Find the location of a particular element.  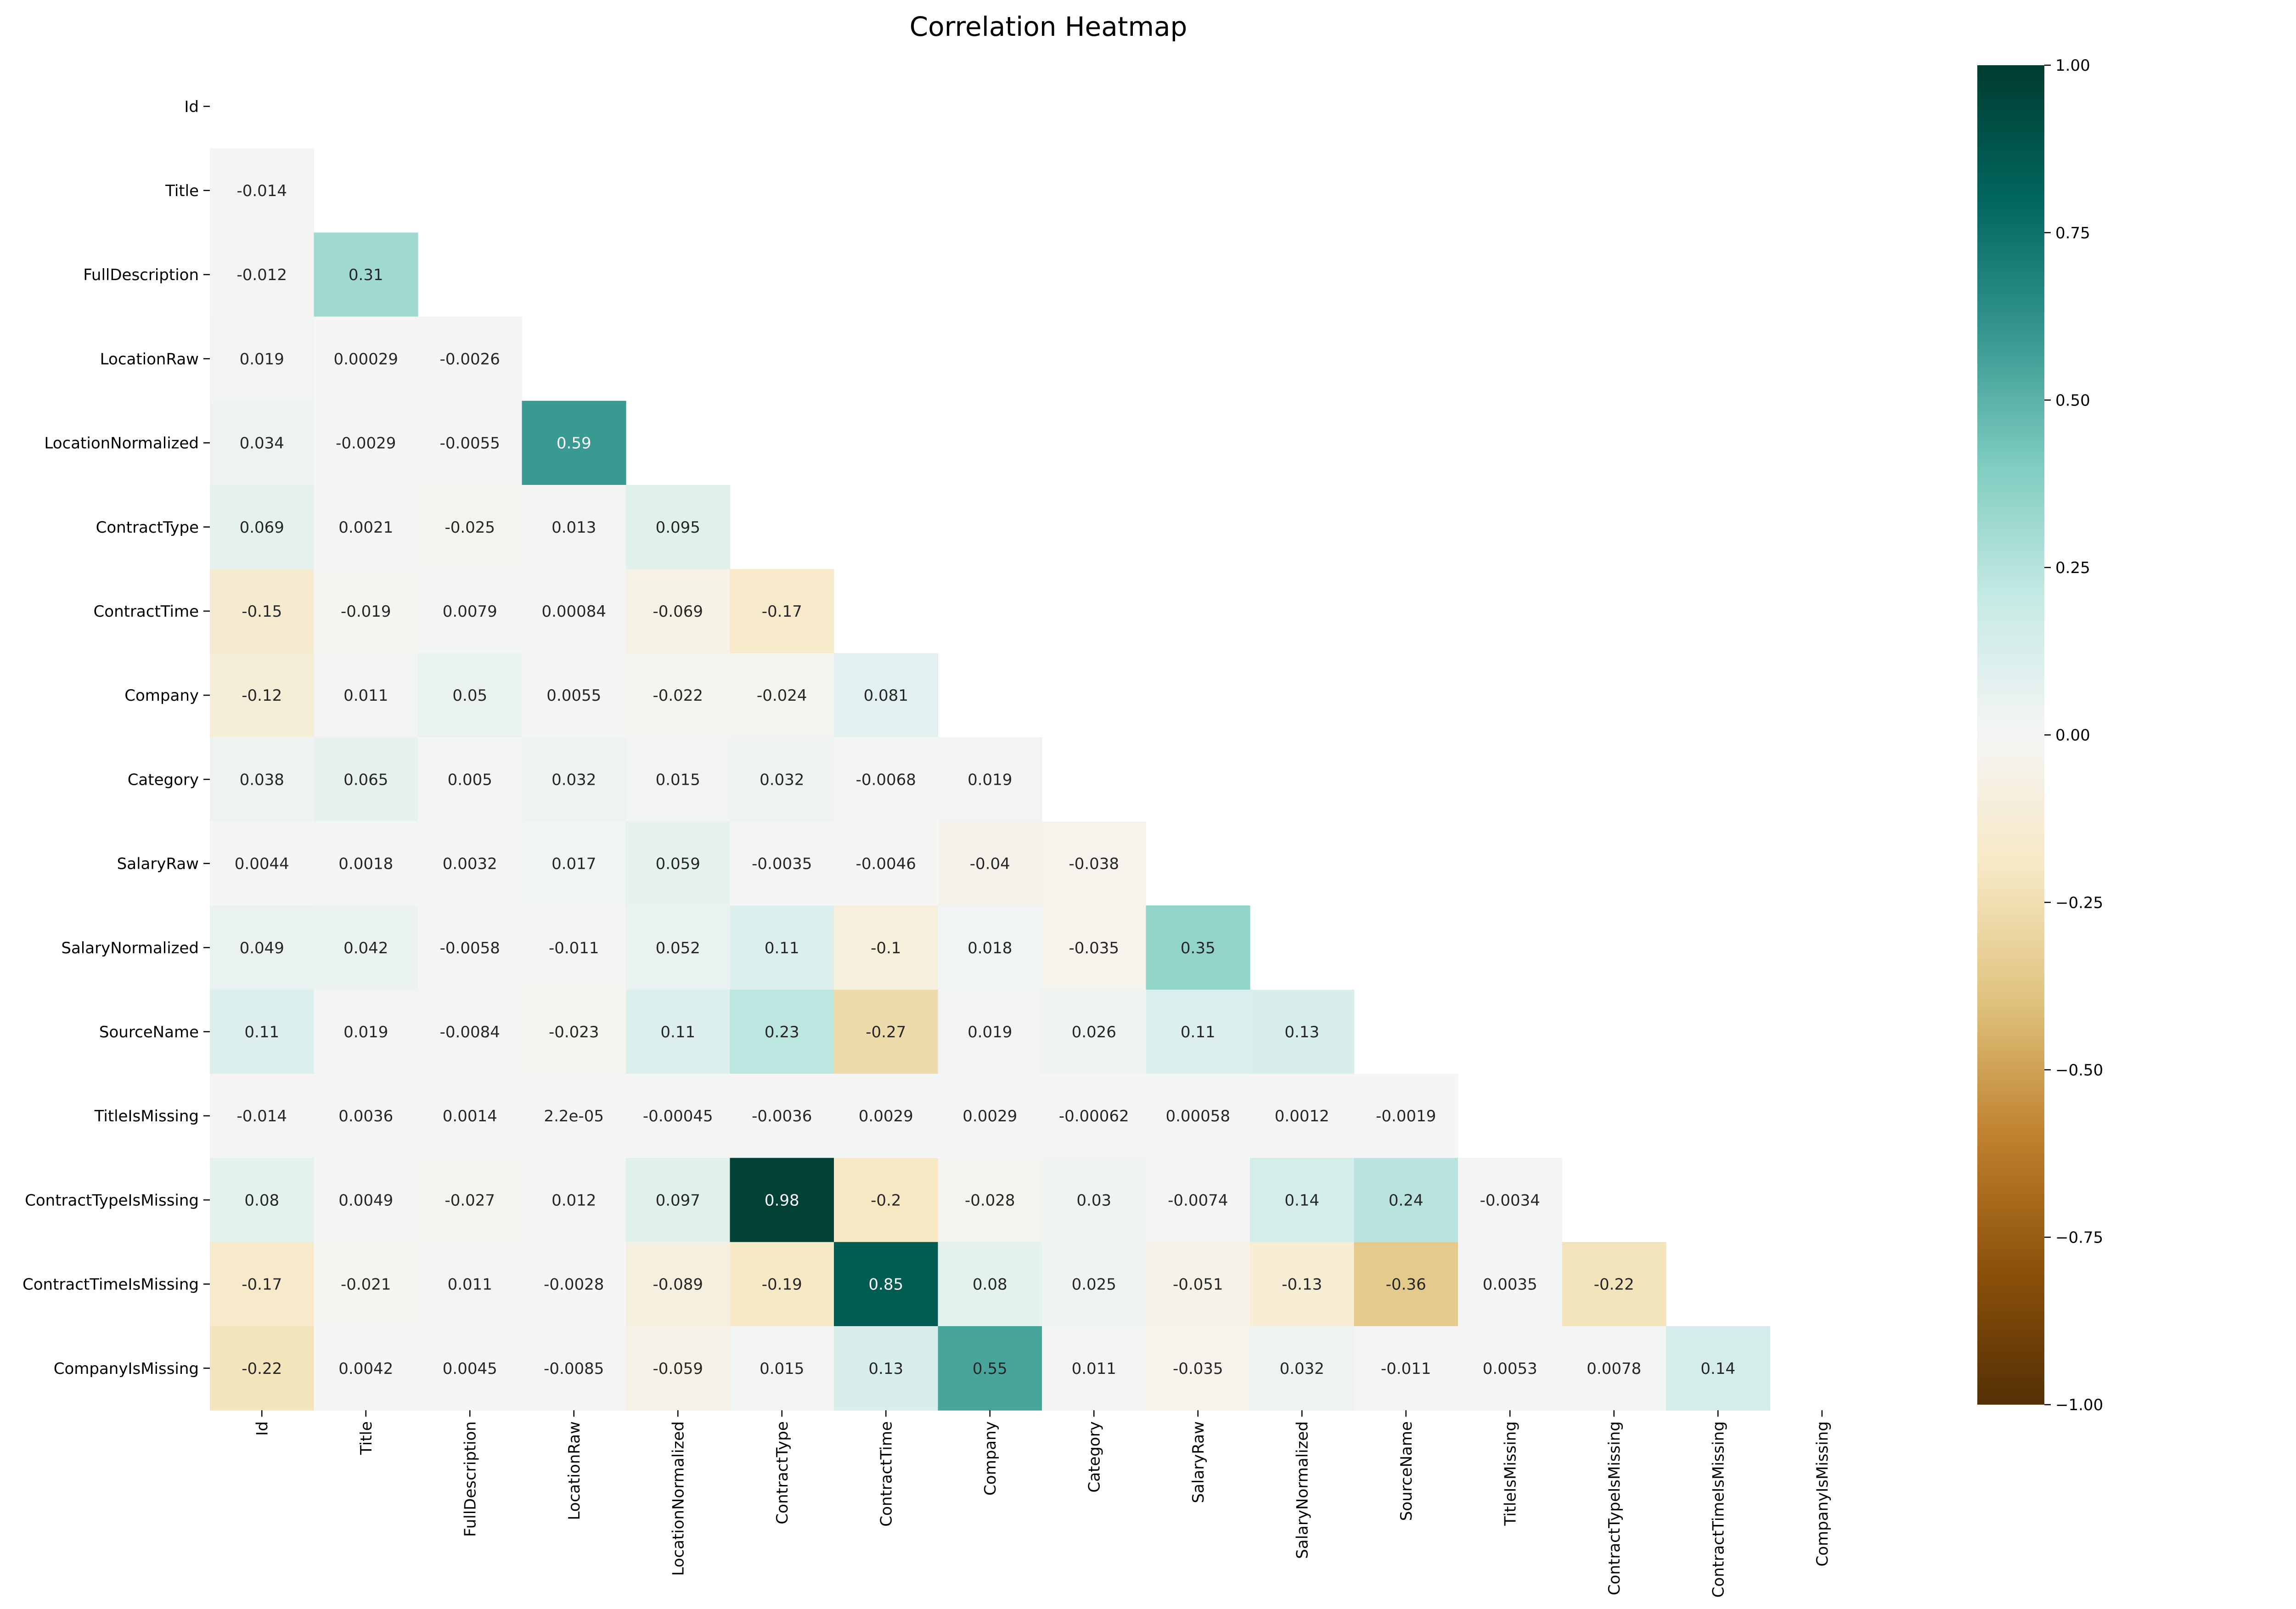

cell-value-label: 0.097 is located at coordinates (678, 1200).